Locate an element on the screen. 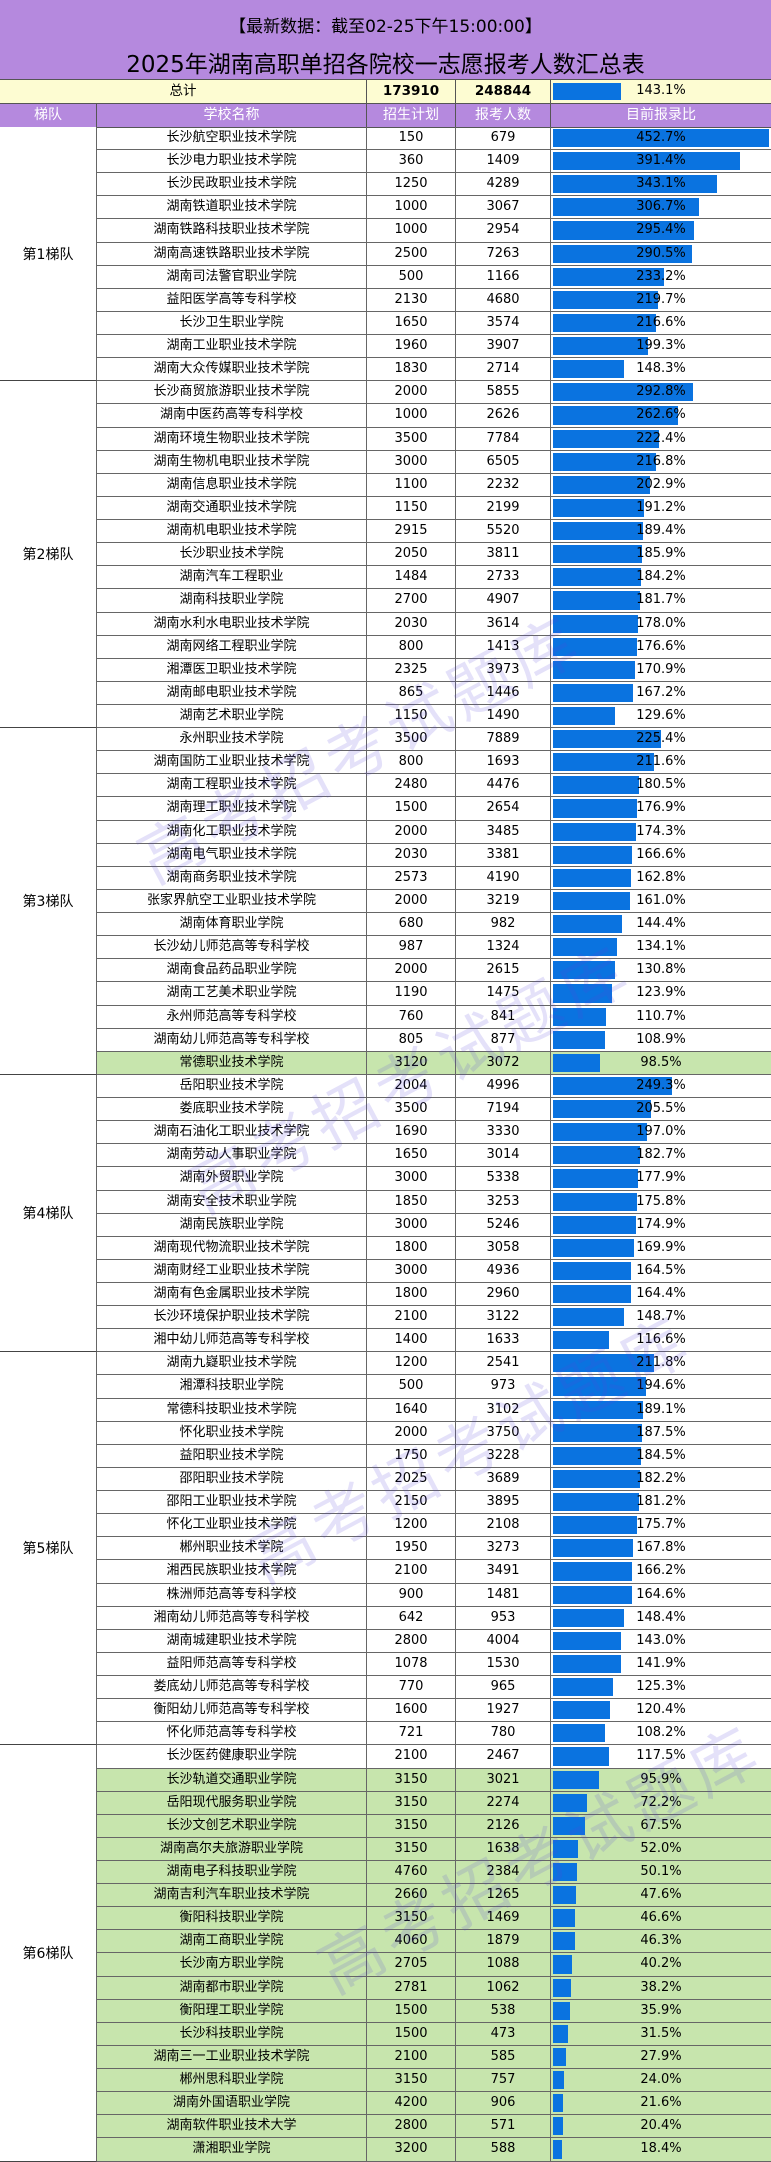 Image resolution: width=771 pixels, height=2162 pixels. tier-label: 第5梯队 is located at coordinates (48, 1549).